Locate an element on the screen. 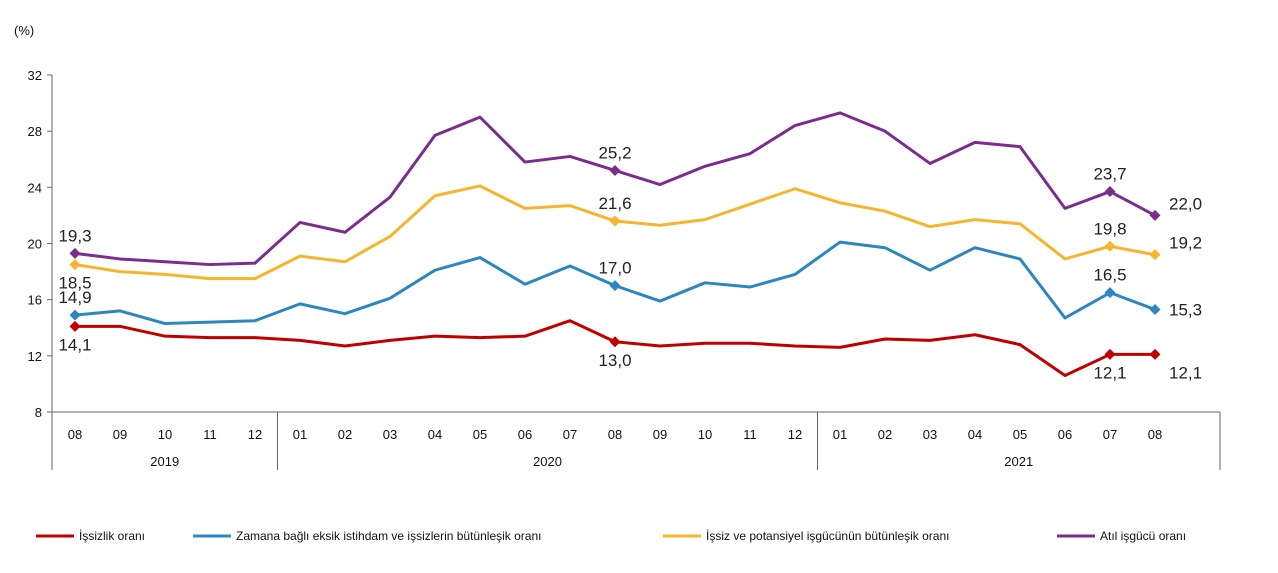  y-tick-label: 32 is located at coordinates (35, 75).